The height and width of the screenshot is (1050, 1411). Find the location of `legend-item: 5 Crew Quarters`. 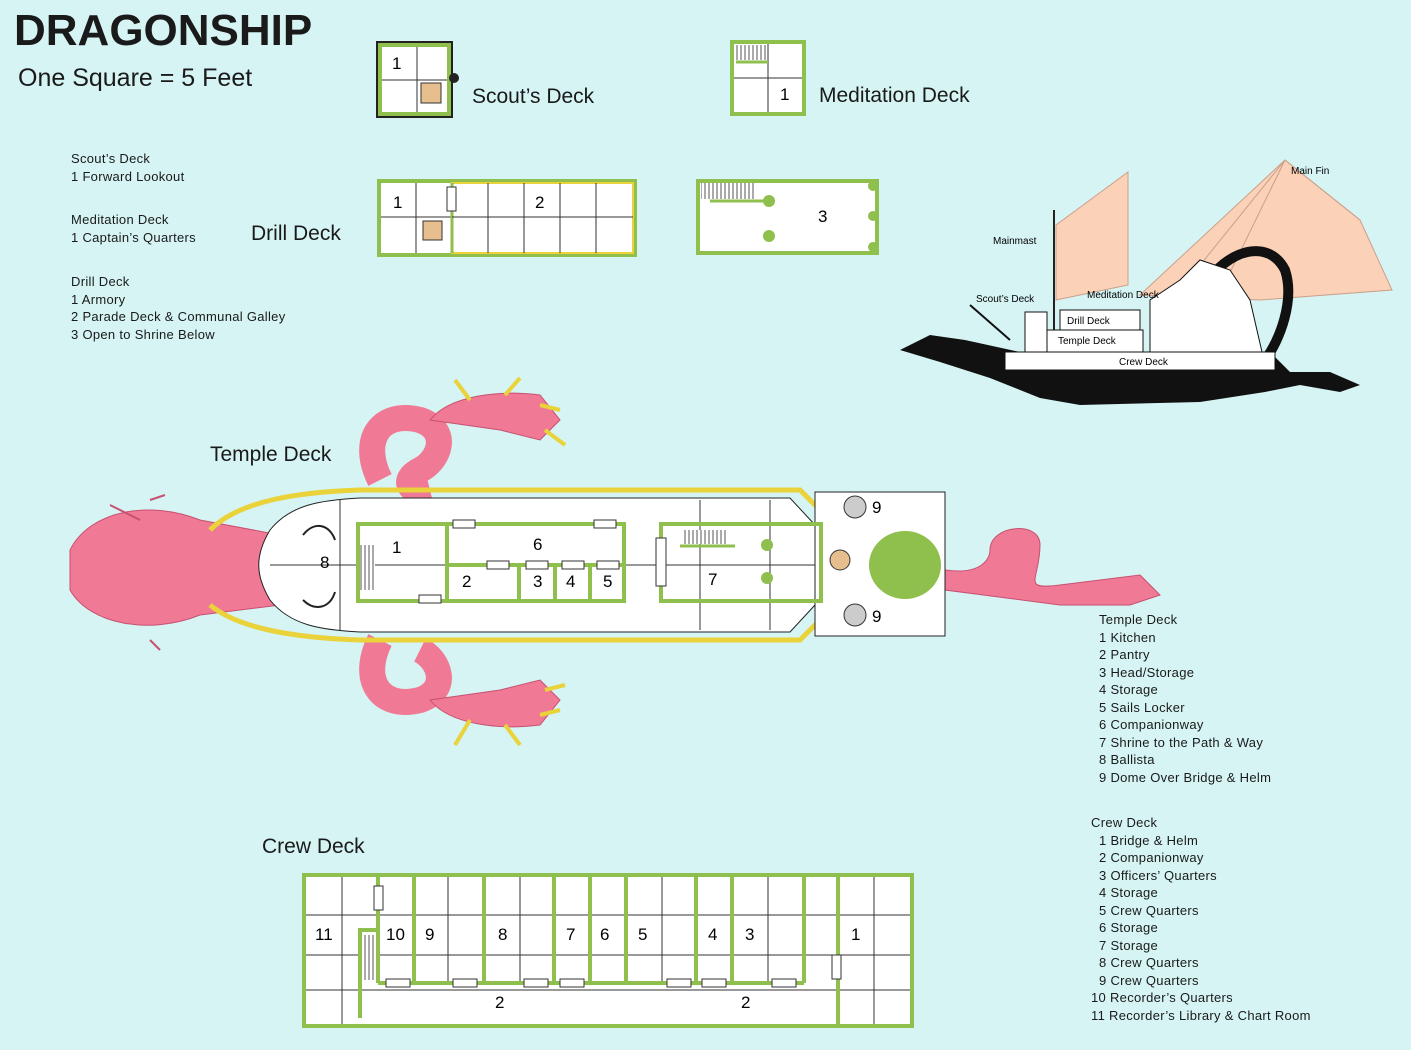

legend-item: 5 Crew Quarters is located at coordinates (1149, 910).